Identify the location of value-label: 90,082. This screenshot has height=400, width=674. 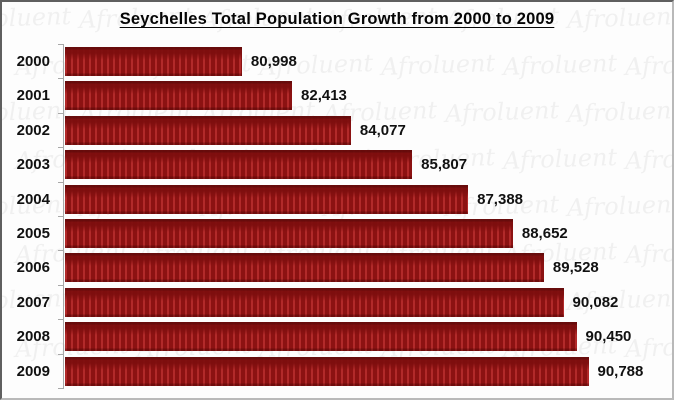
(595, 302).